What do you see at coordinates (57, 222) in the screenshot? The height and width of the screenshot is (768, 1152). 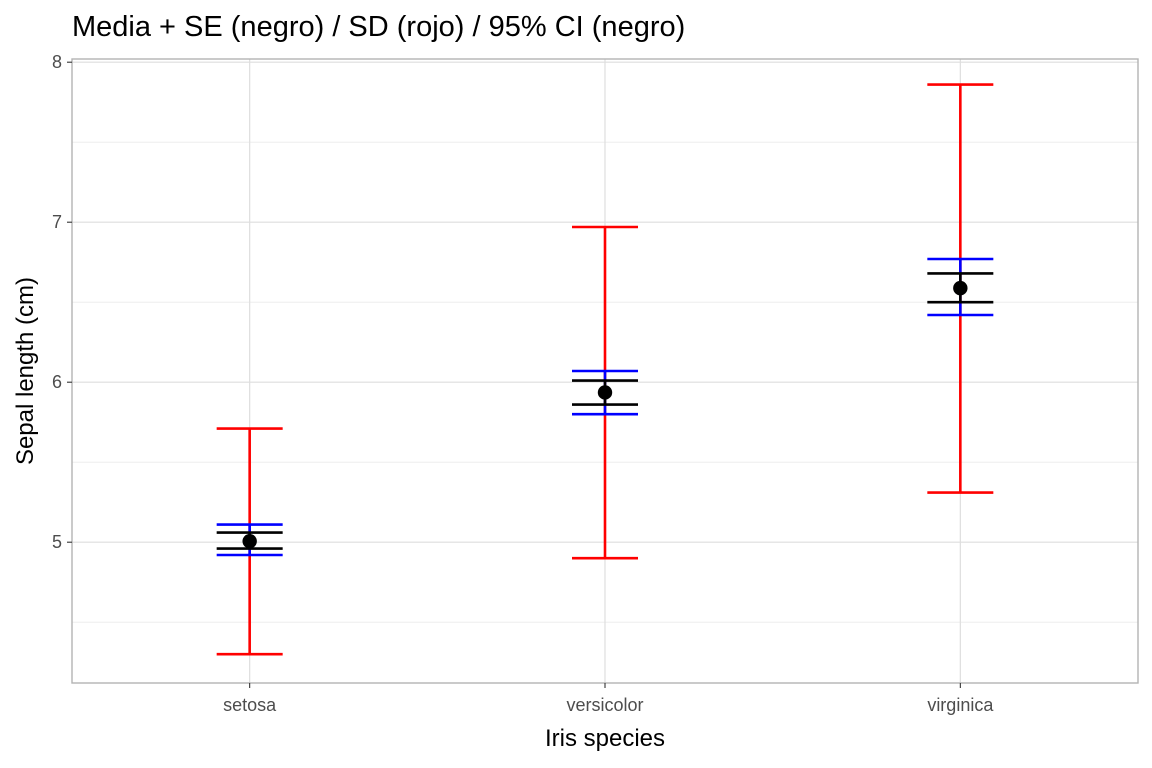 I see `y-tick-label: 7` at bounding box center [57, 222].